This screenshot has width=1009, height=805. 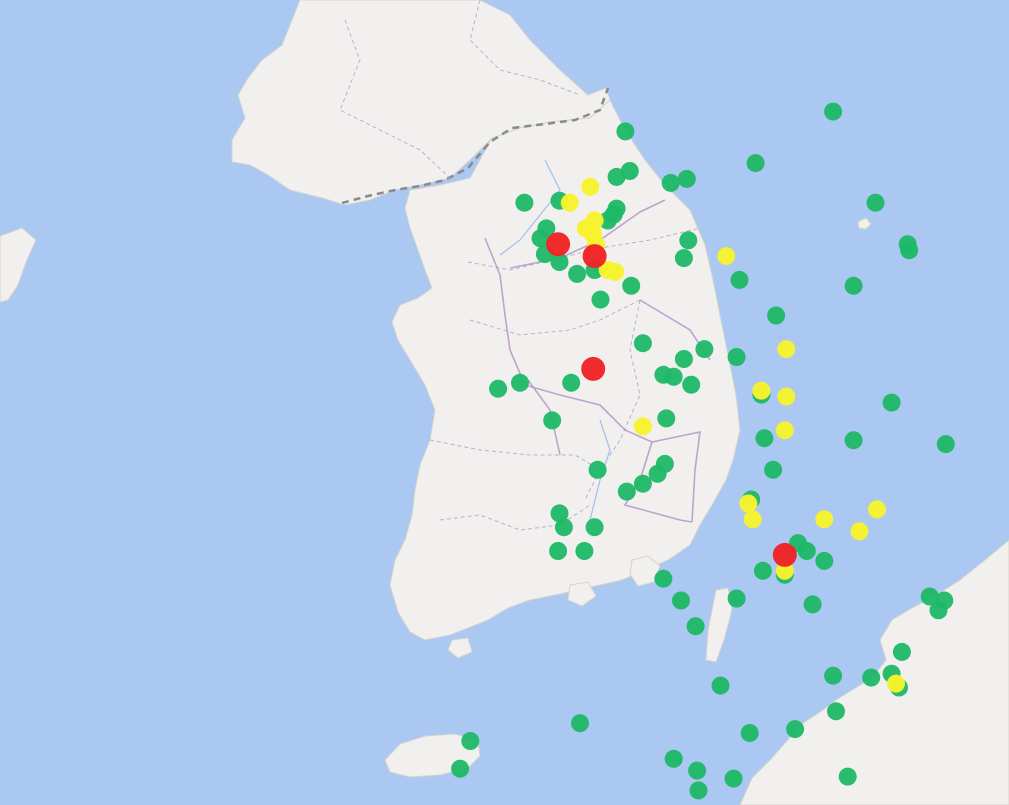 What do you see at coordinates (719, 625) in the screenshot?
I see `tsushima-island` at bounding box center [719, 625].